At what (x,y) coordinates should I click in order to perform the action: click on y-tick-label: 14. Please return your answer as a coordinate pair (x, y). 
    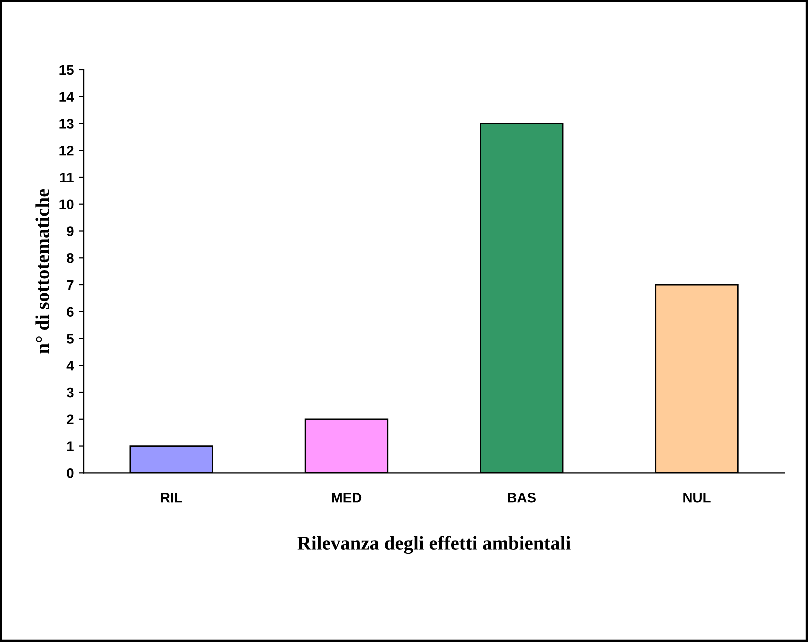
    Looking at the image, I should click on (67, 97).